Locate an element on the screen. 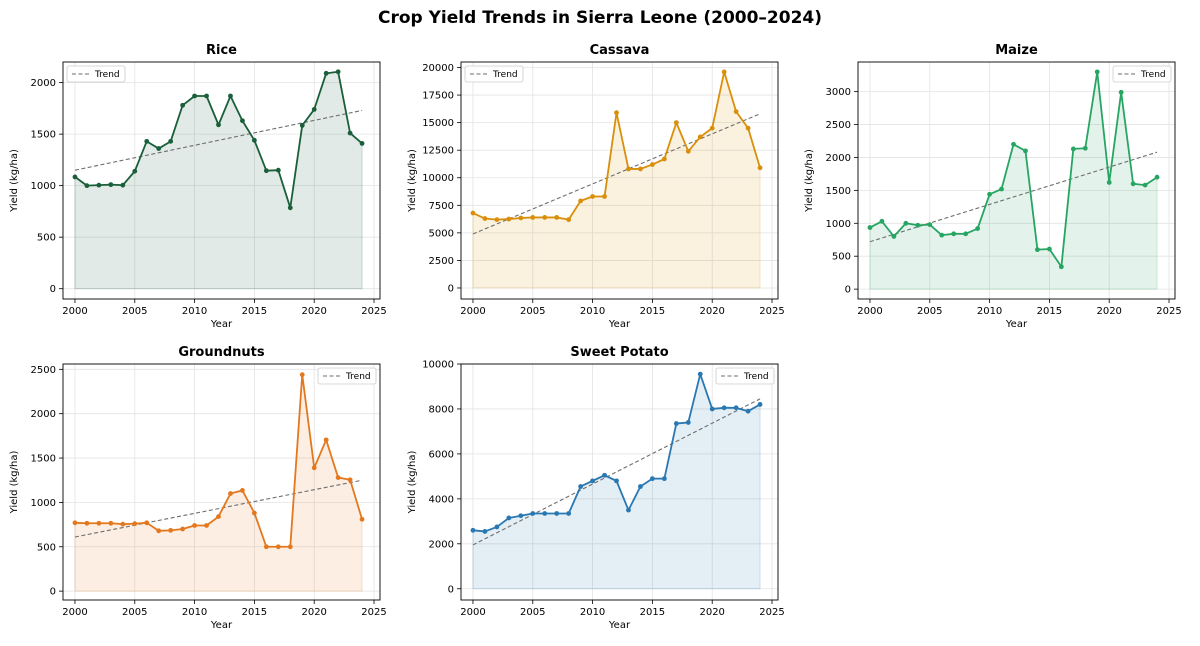  y-axis-label: Yield (kg/ha) is located at coordinates (14, 181).